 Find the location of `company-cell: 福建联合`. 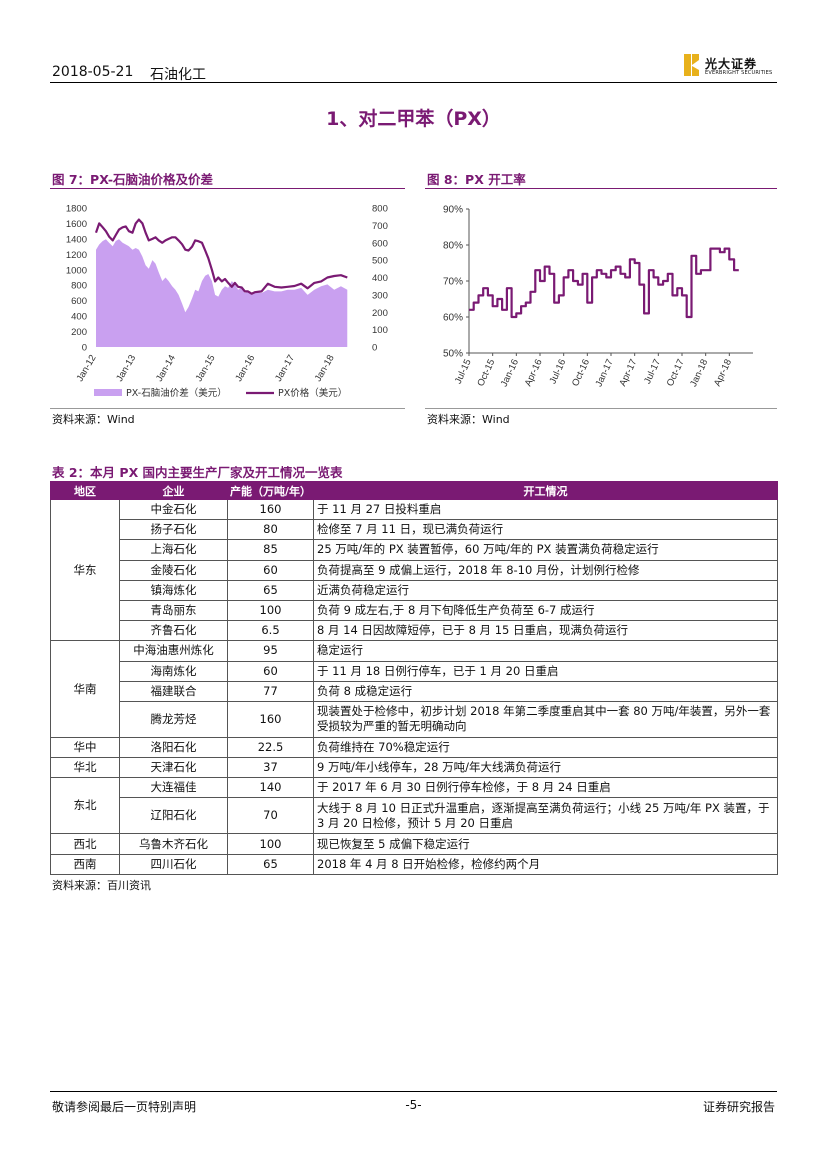

company-cell: 福建联合 is located at coordinates (173, 691).